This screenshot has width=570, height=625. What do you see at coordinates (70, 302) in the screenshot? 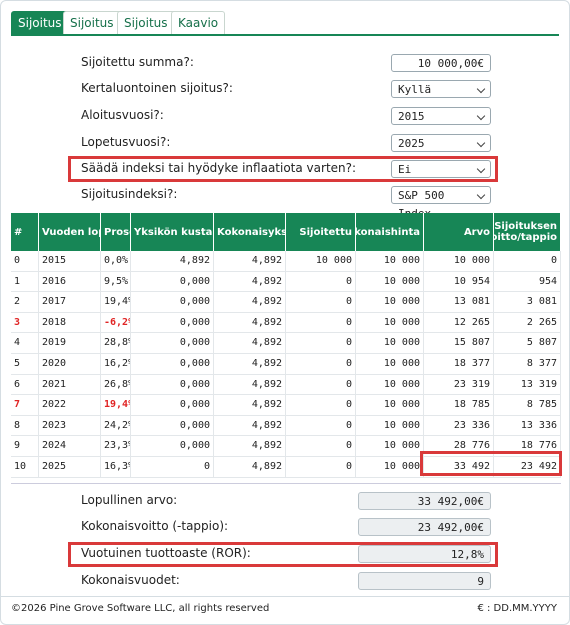
I see `table-cell: 2017` at bounding box center [70, 302].